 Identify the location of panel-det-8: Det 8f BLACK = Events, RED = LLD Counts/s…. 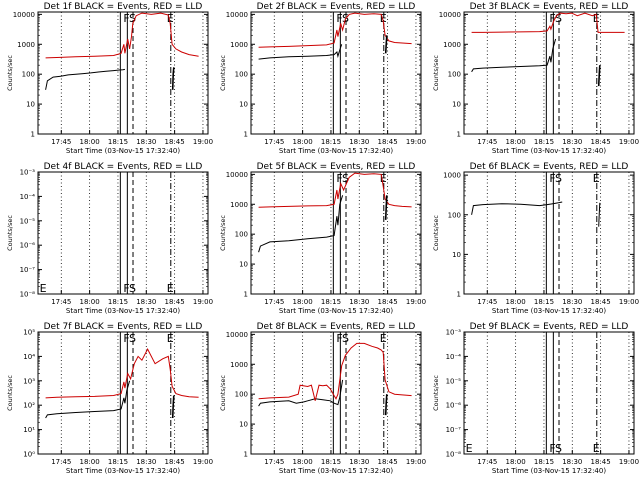
(322, 398).